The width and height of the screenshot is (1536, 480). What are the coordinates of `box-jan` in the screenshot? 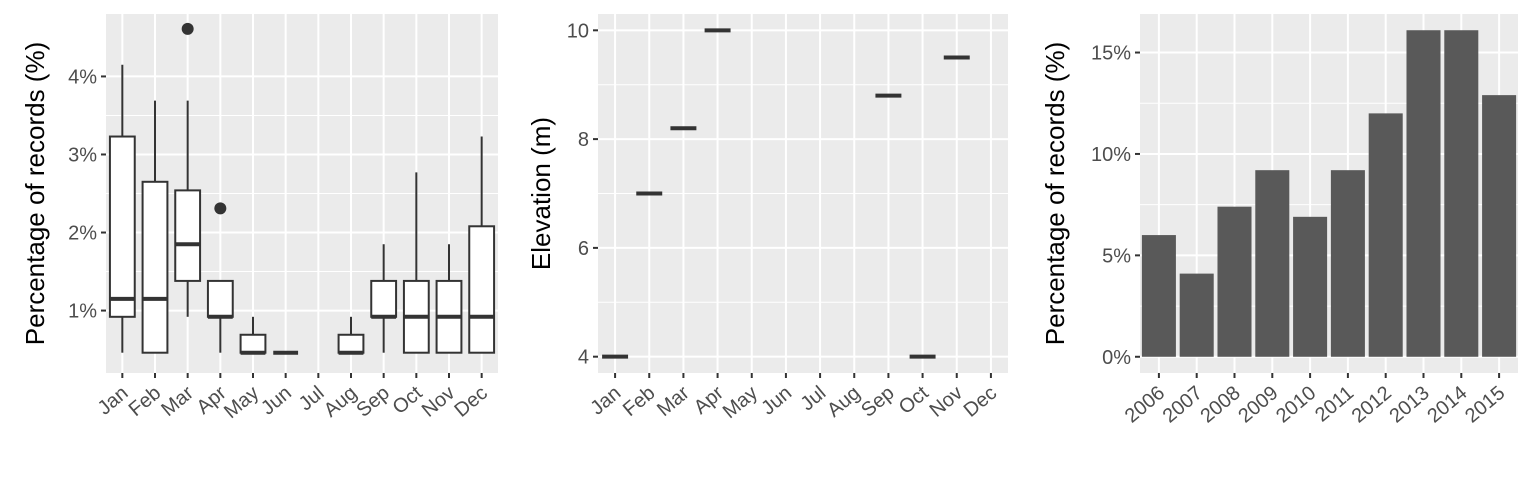 It's located at (122, 208).